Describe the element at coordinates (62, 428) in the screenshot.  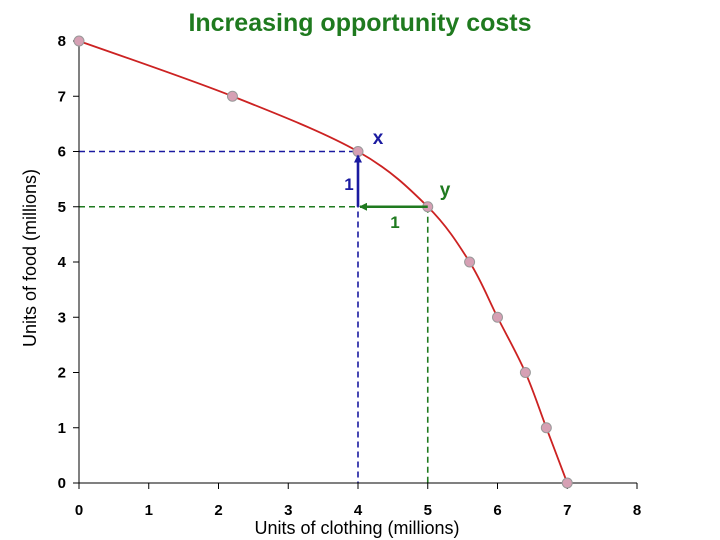
I see `y-tick-label: 1` at that location.